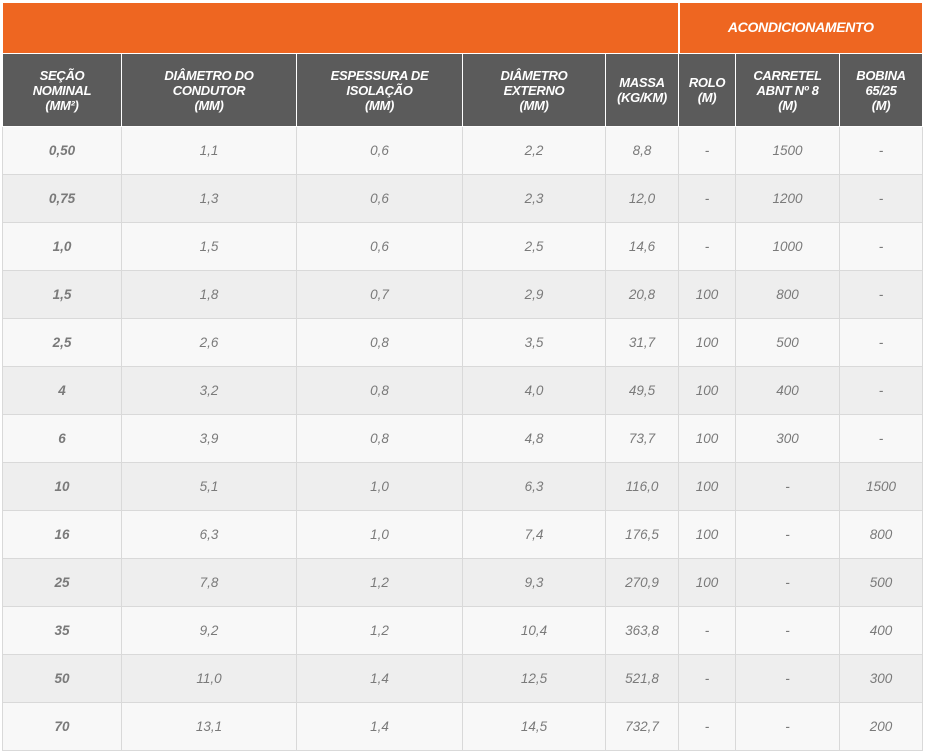 The height and width of the screenshot is (754, 925). What do you see at coordinates (881, 726) in the screenshot?
I see `cell-bobina: 200` at bounding box center [881, 726].